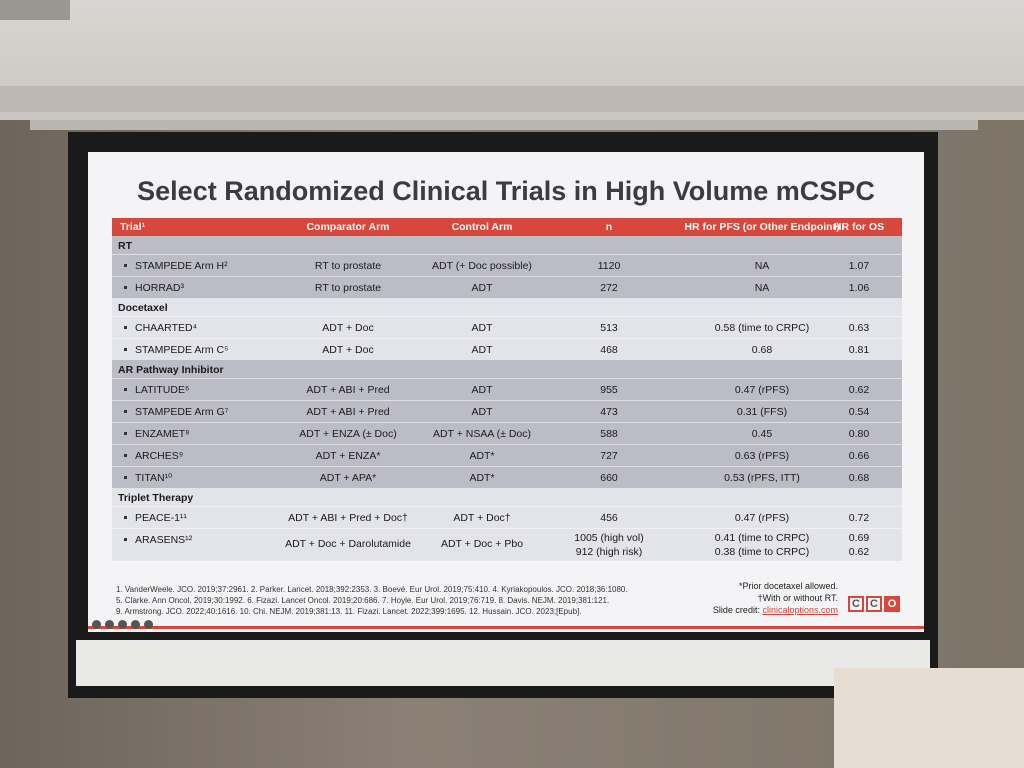  What do you see at coordinates (109, 624) in the screenshot?
I see `pen-icon` at bounding box center [109, 624].